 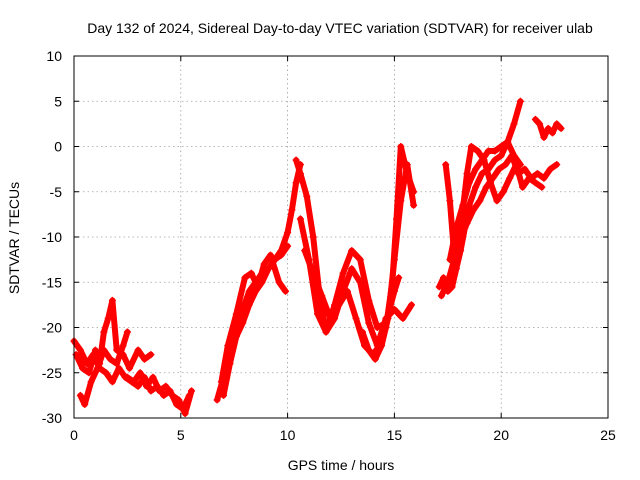 What do you see at coordinates (52, 282) in the screenshot?
I see `y-tick-label: -15` at bounding box center [52, 282].